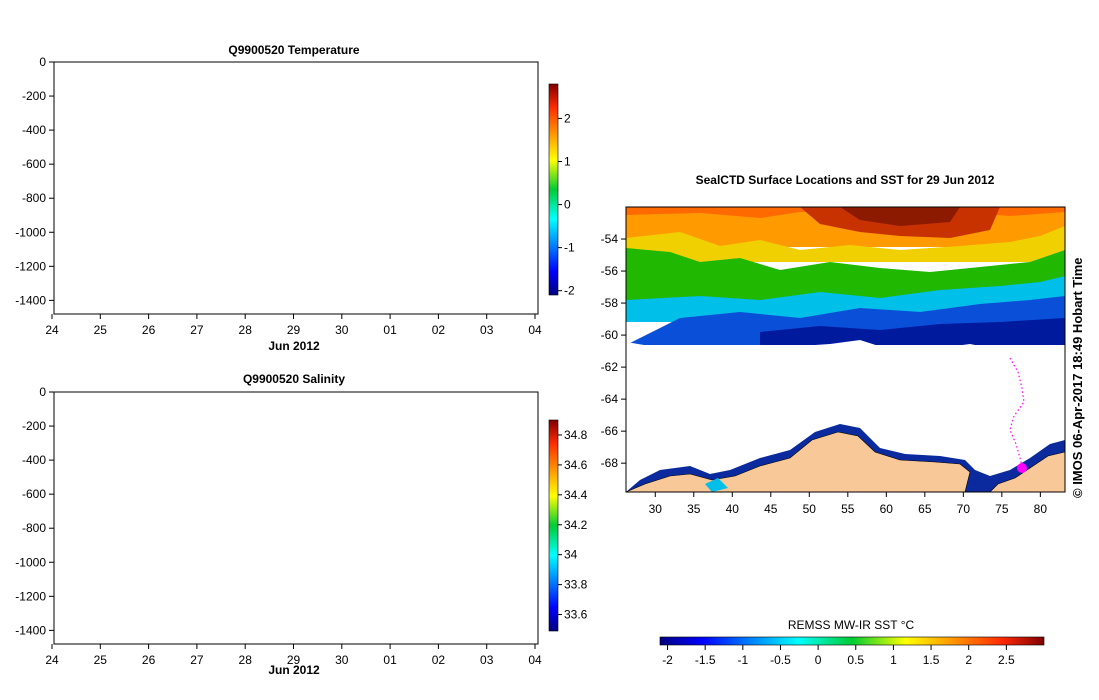 Image resolution: width=1099 pixels, height=700 pixels. Describe the element at coordinates (771, 509) in the screenshot. I see `map-x-tick-label: 45` at that location.